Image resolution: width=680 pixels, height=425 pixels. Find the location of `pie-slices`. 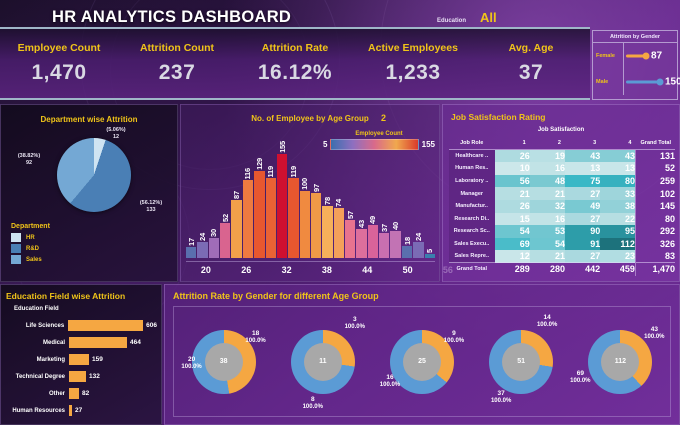

pie-slices is located at coordinates (94, 175).